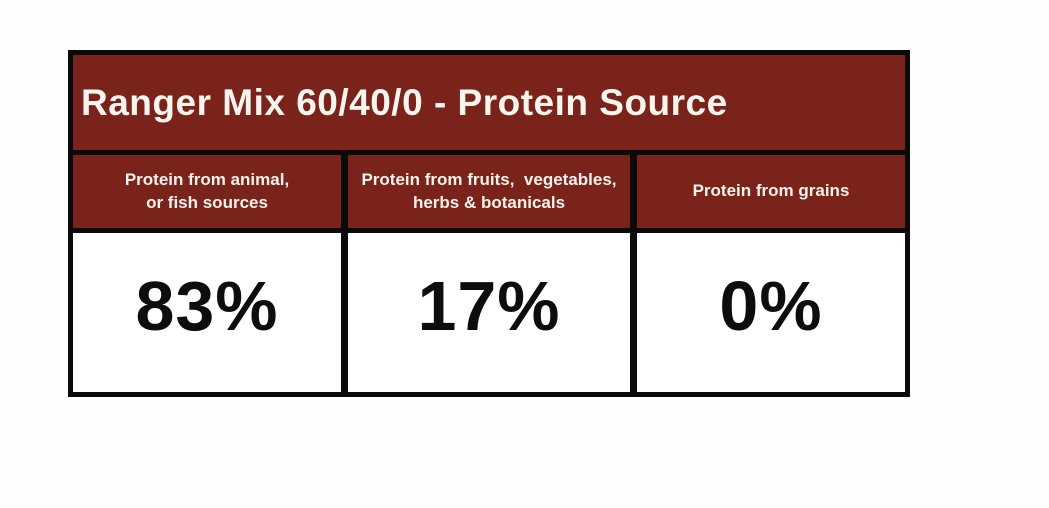 The image size is (1049, 508). I want to click on column-header-line: Protein from grains, so click(771, 191).